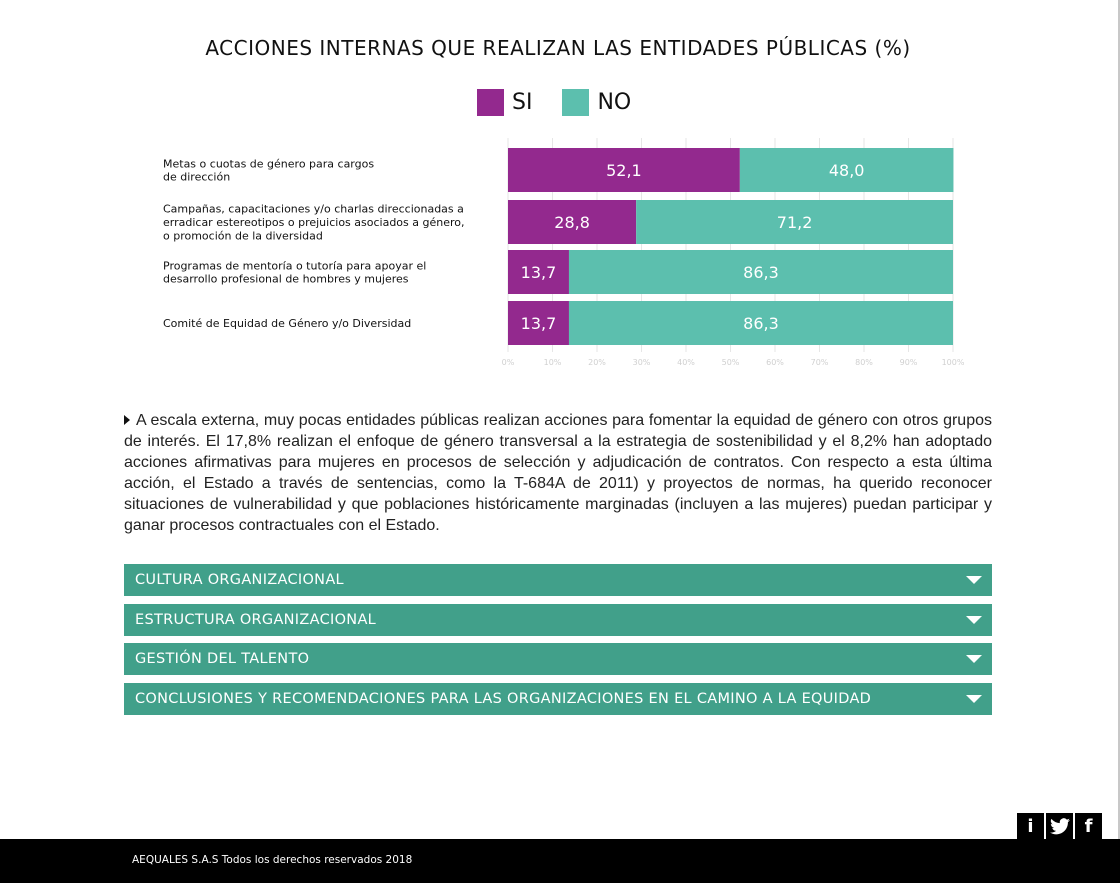 This screenshot has height=883, width=1120. Describe the element at coordinates (127, 420) in the screenshot. I see `bullet-arrow-icon` at that location.